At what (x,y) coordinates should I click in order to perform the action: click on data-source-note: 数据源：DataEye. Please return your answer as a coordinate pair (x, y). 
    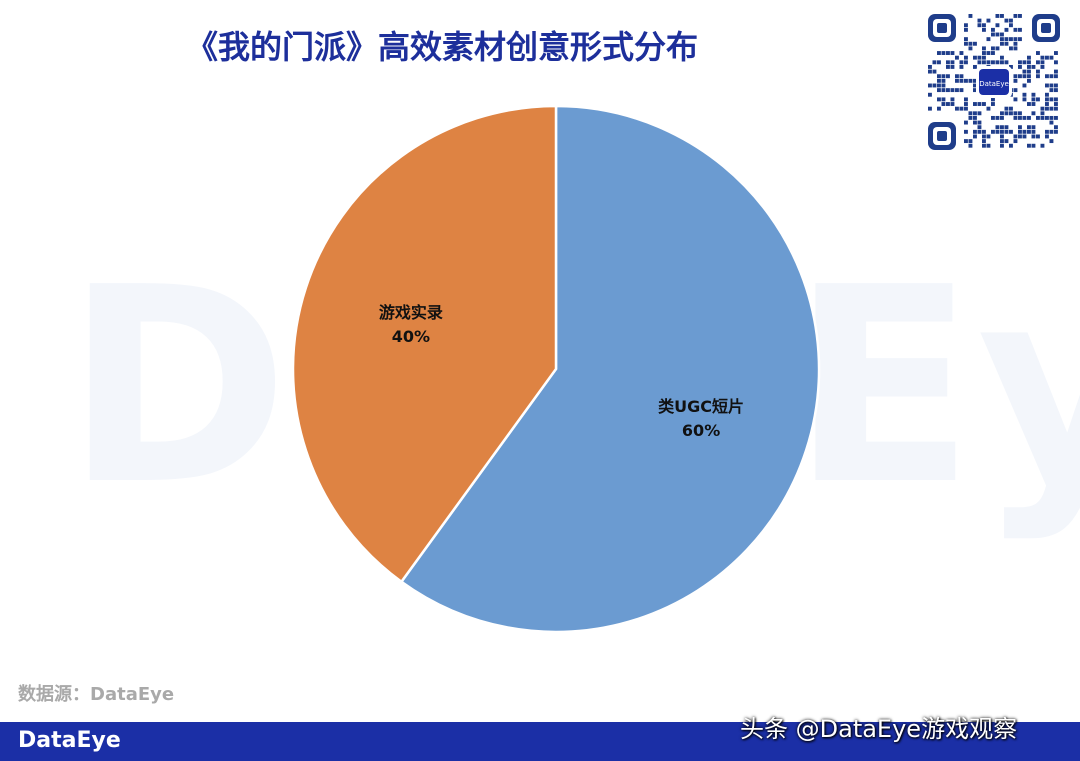
    Looking at the image, I should click on (96, 694).